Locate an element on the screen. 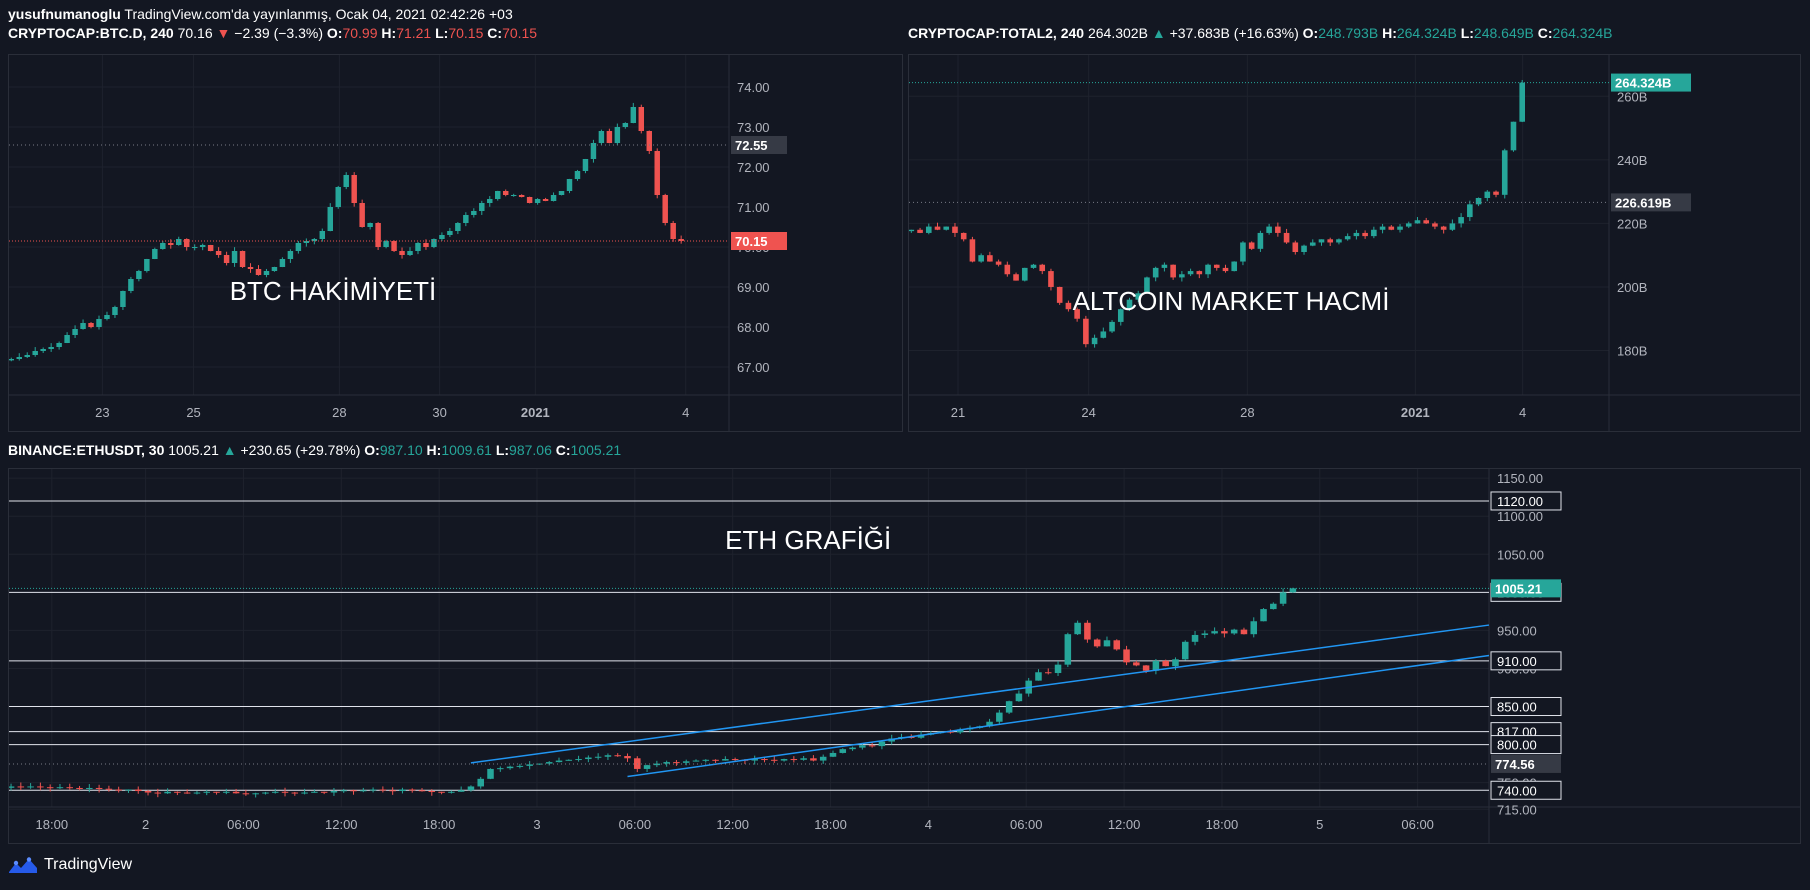  y-tick-label: 74.00 is located at coordinates (753, 87).